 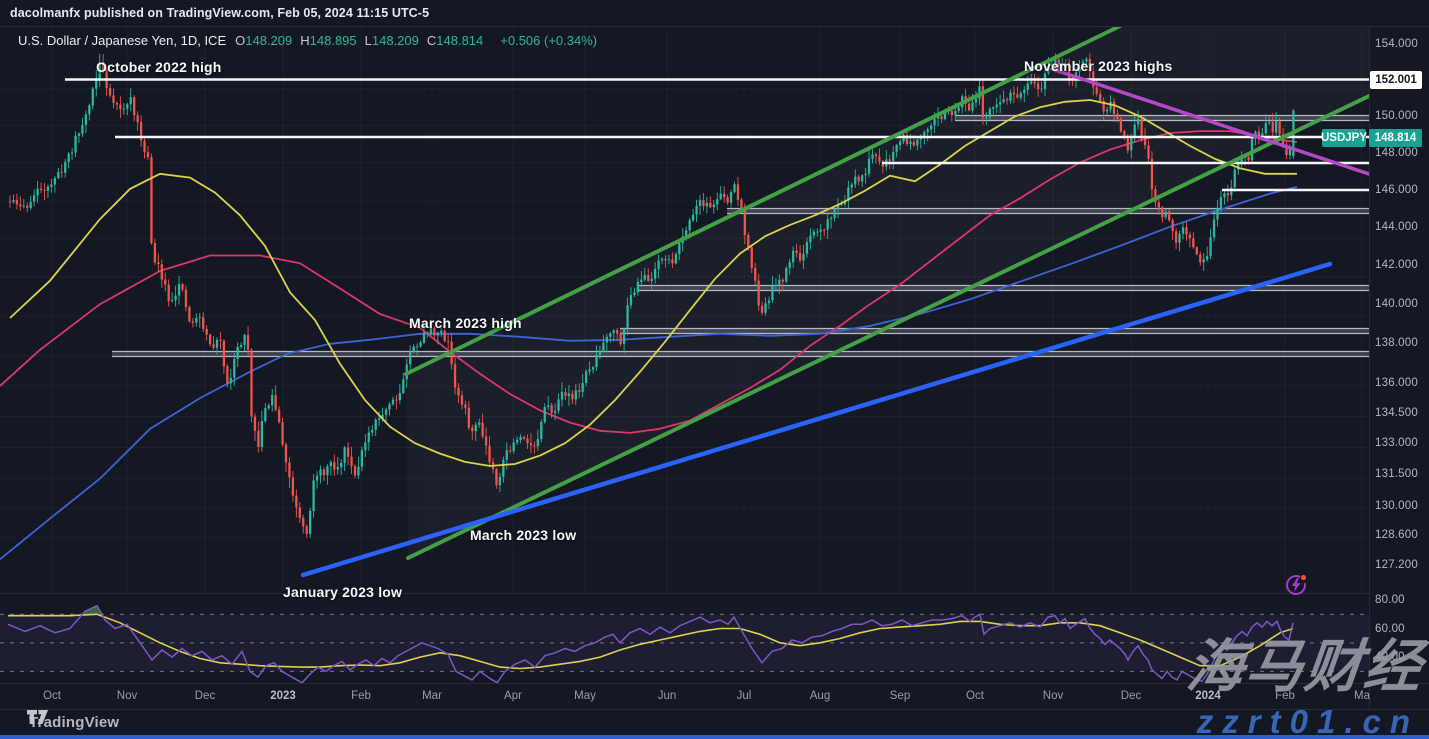 I want to click on rsi-axis-label: 60.00, so click(x=1390, y=628).